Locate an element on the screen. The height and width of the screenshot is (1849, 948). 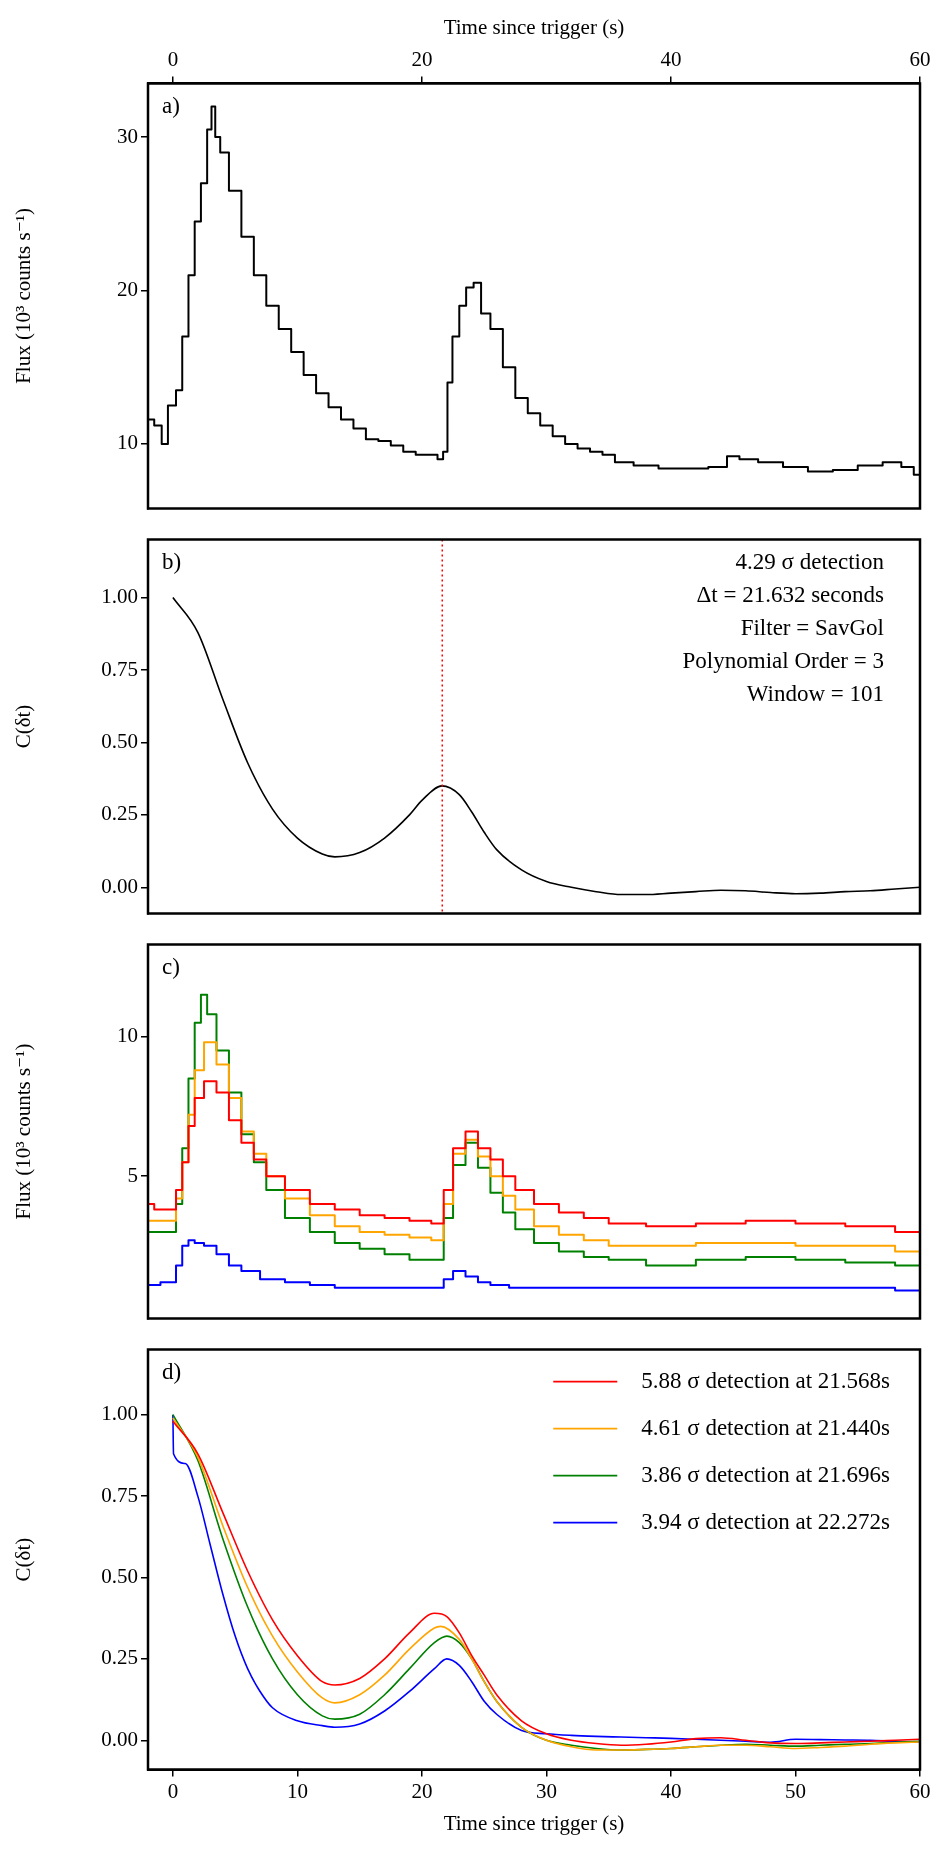
y-tick-label: 20 is located at coordinates (127, 289).